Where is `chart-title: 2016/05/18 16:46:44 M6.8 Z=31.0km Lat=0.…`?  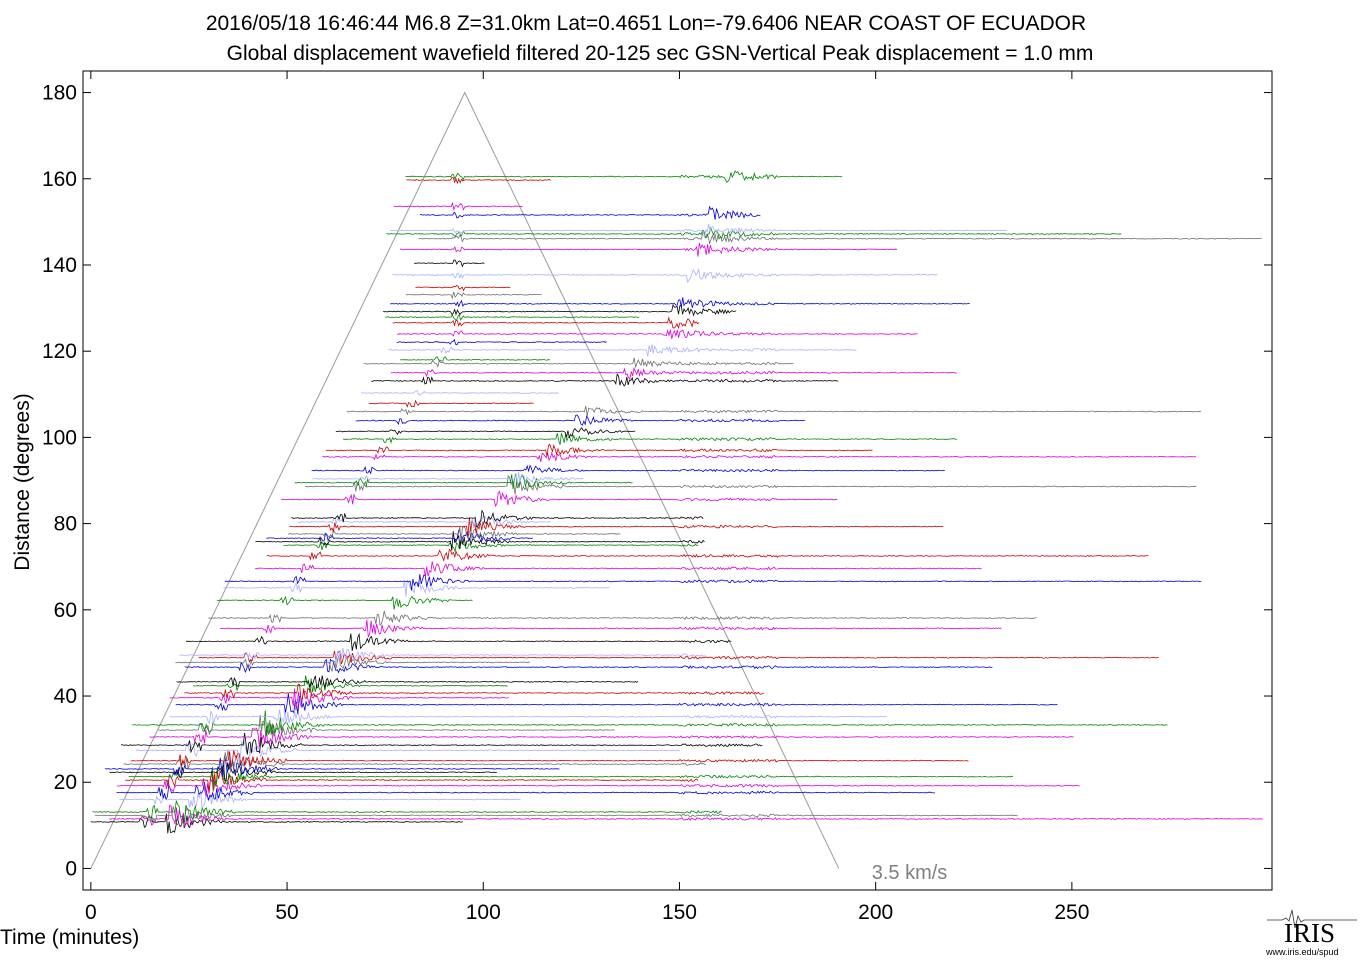
chart-title: 2016/05/18 16:46:44 M6.8 Z=31.0km Lat=0.… is located at coordinates (646, 23).